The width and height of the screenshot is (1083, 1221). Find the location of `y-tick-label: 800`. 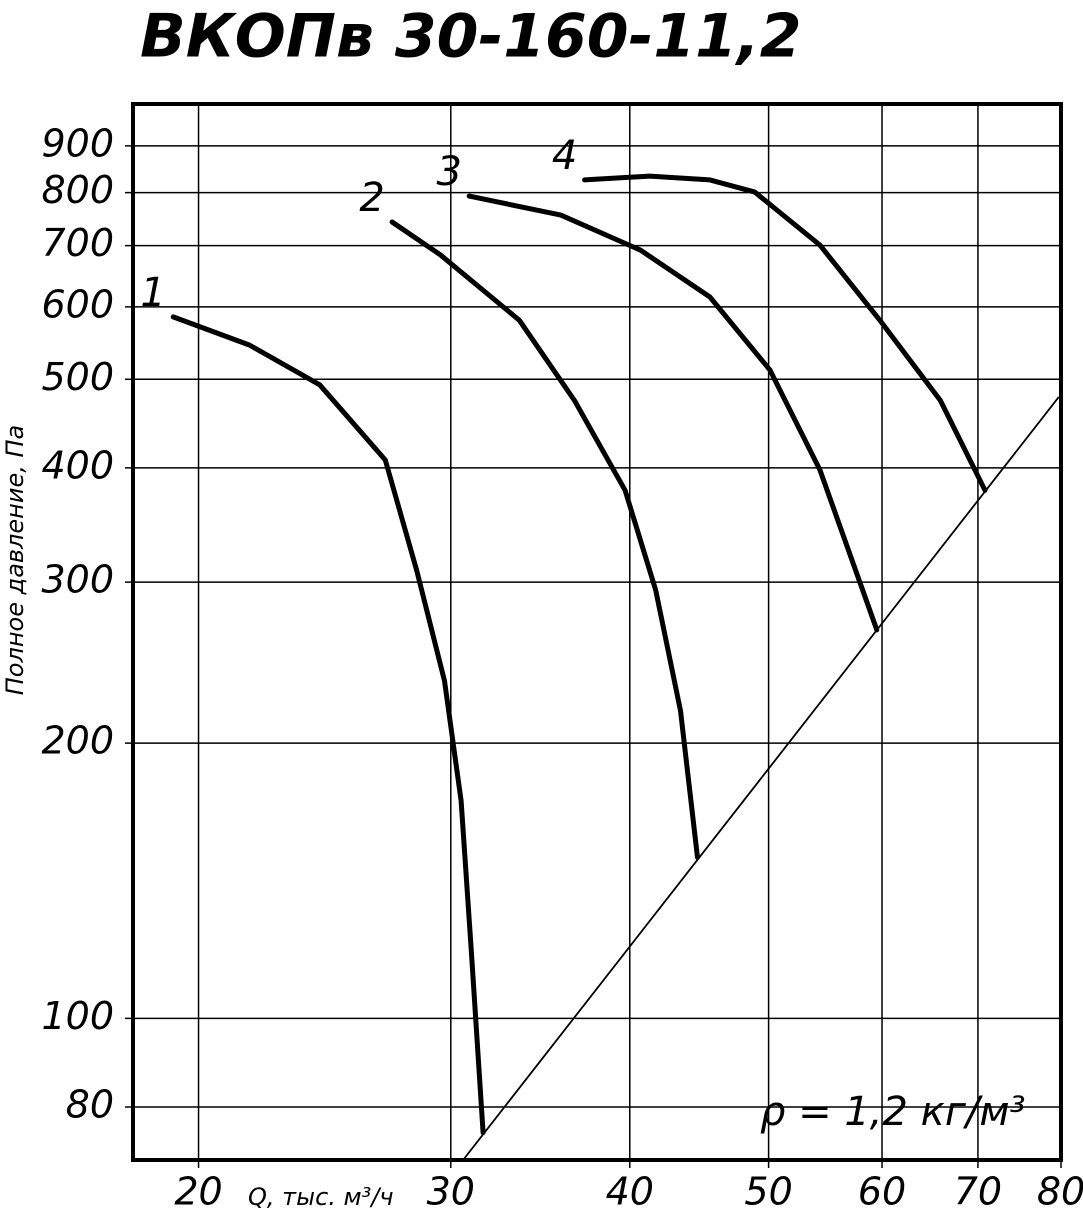

y-tick-label: 800 is located at coordinates (77, 190).